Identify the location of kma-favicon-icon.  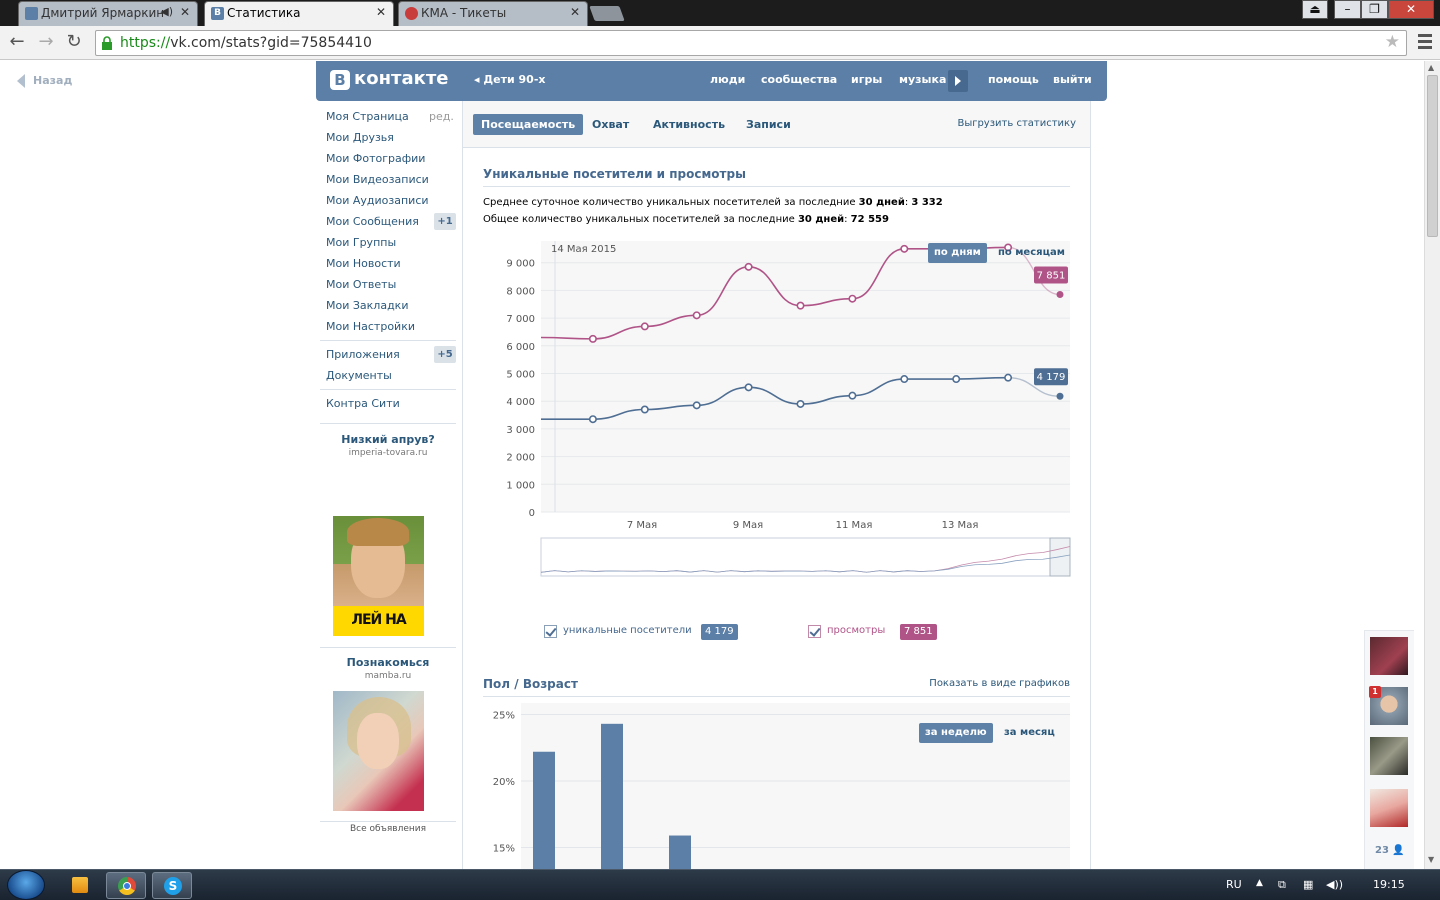
(411, 13).